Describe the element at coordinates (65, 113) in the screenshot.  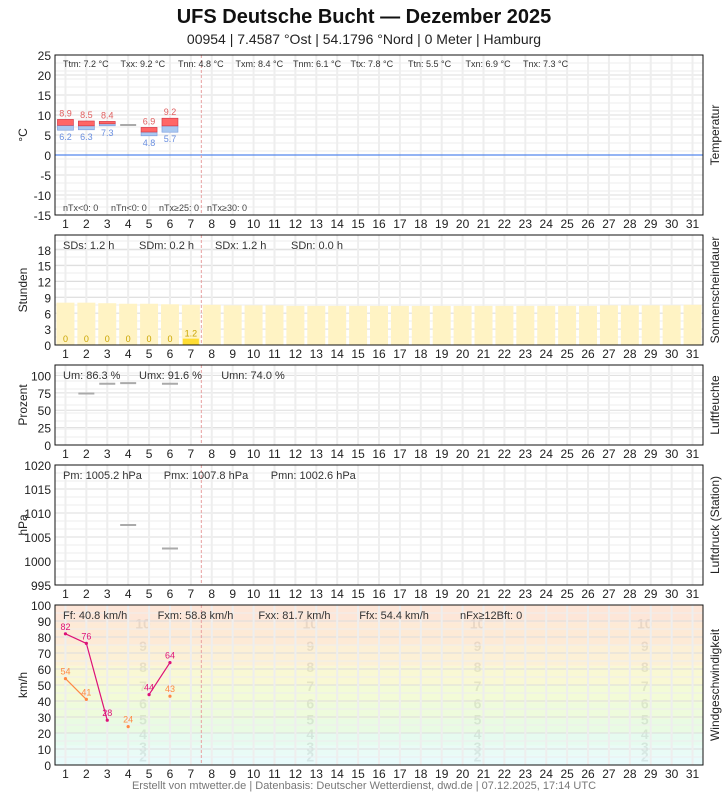
I see `tmax-label: 8.9` at that location.